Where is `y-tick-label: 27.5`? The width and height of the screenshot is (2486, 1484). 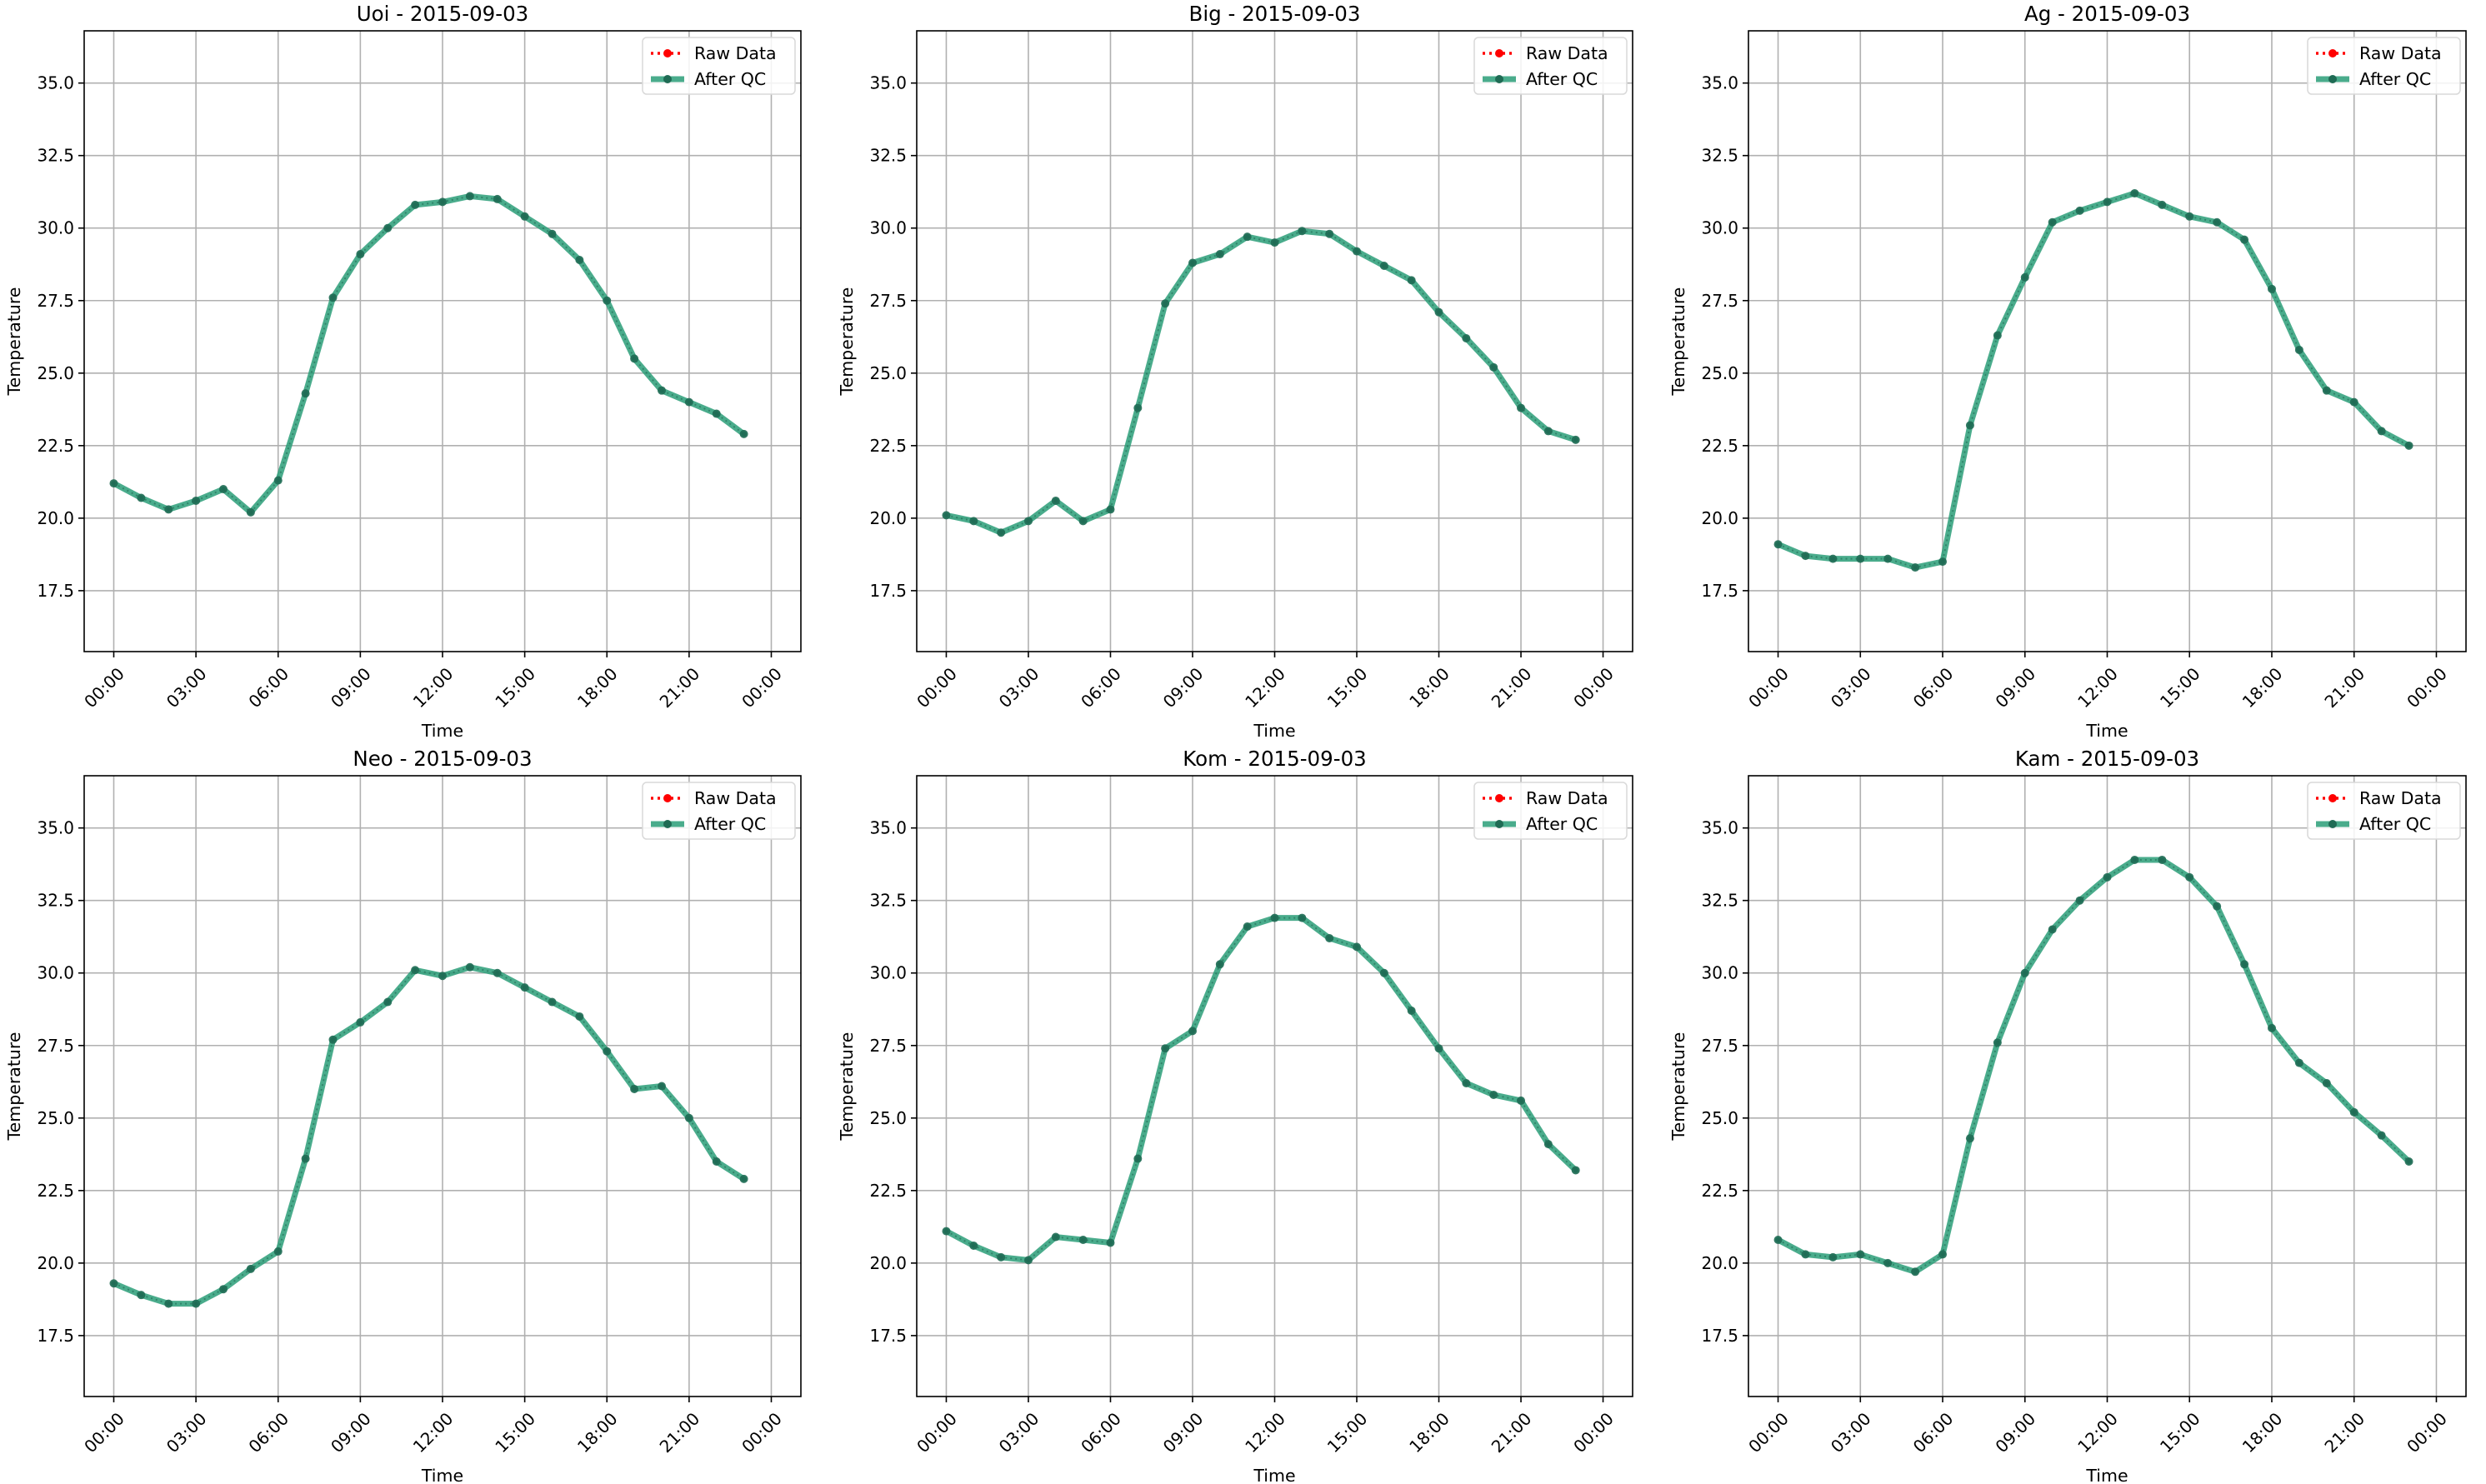 y-tick-label: 27.5 is located at coordinates (888, 301).